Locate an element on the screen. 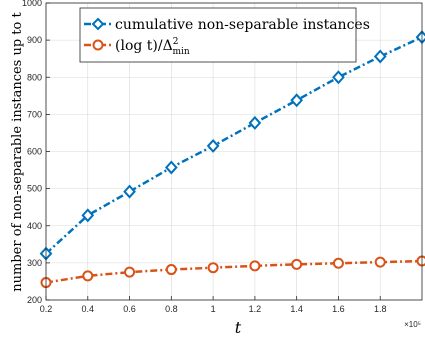 The image size is (425, 337). y-tick-label: 200 is located at coordinates (34, 300).